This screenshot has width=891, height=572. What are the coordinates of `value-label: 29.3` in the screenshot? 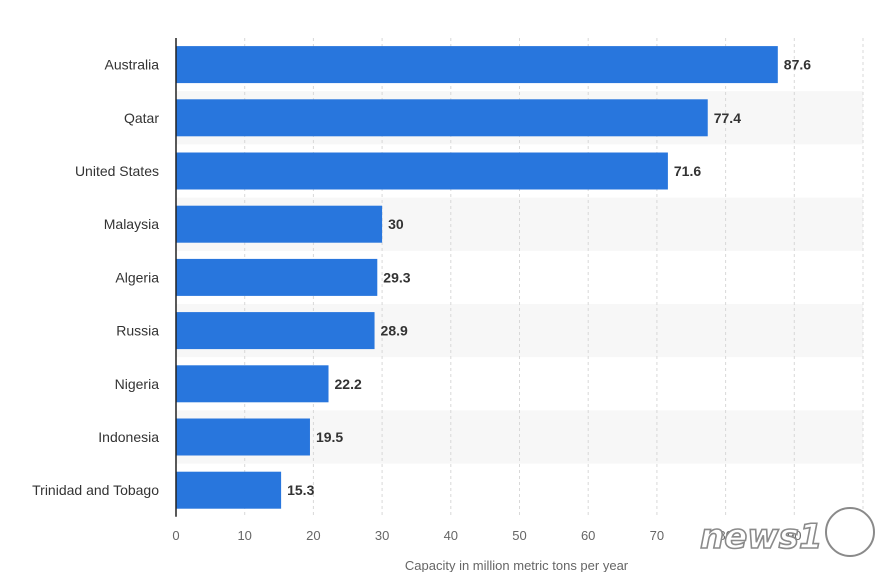 It's located at (396, 277).